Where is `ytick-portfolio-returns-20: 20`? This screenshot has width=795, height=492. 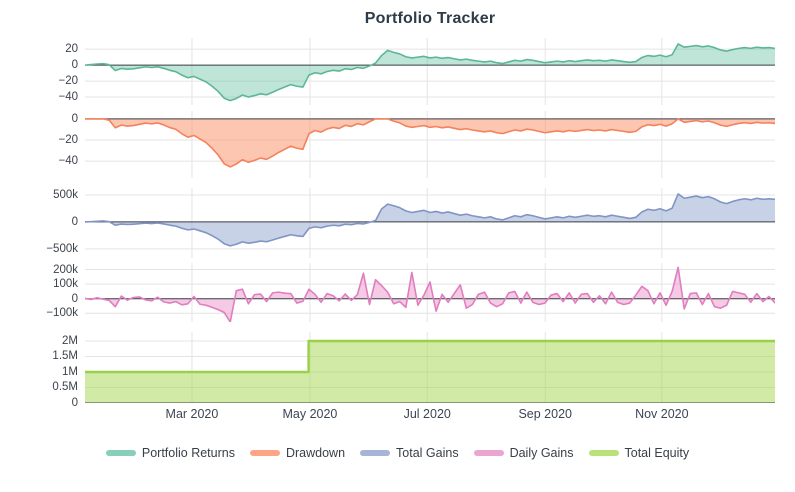
ytick-portfolio-returns-20: 20 is located at coordinates (71, 49).